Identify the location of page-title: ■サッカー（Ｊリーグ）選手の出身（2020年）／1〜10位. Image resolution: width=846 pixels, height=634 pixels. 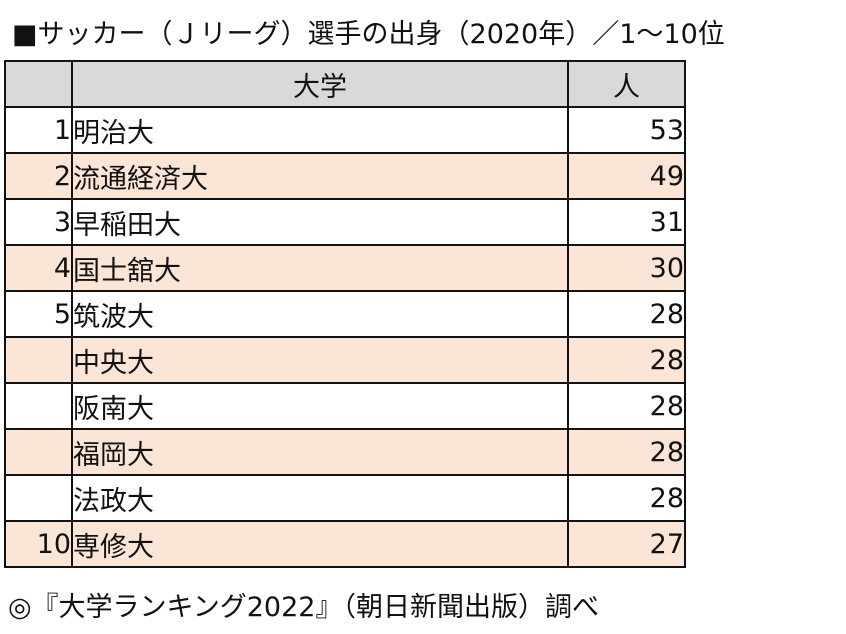
(368, 34).